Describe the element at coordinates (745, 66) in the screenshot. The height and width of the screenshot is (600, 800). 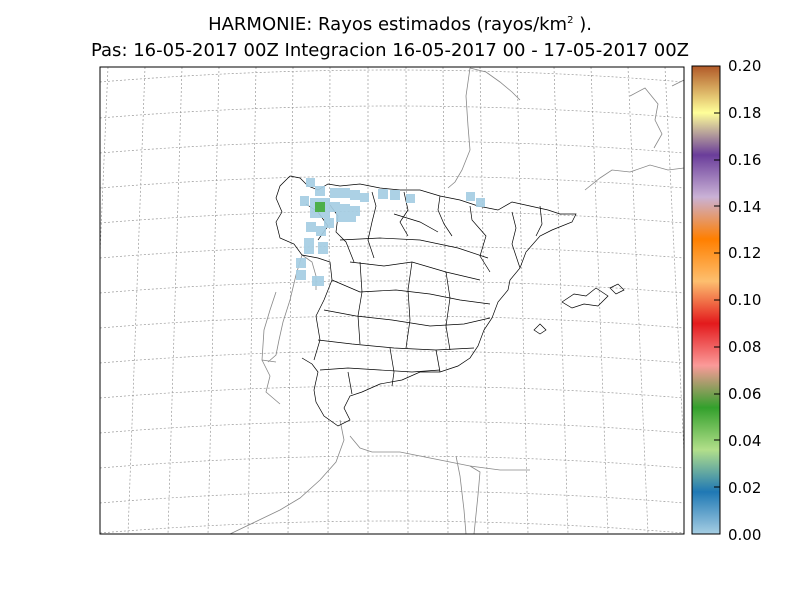
I see `colorbar-tick-label: 0.20` at that location.